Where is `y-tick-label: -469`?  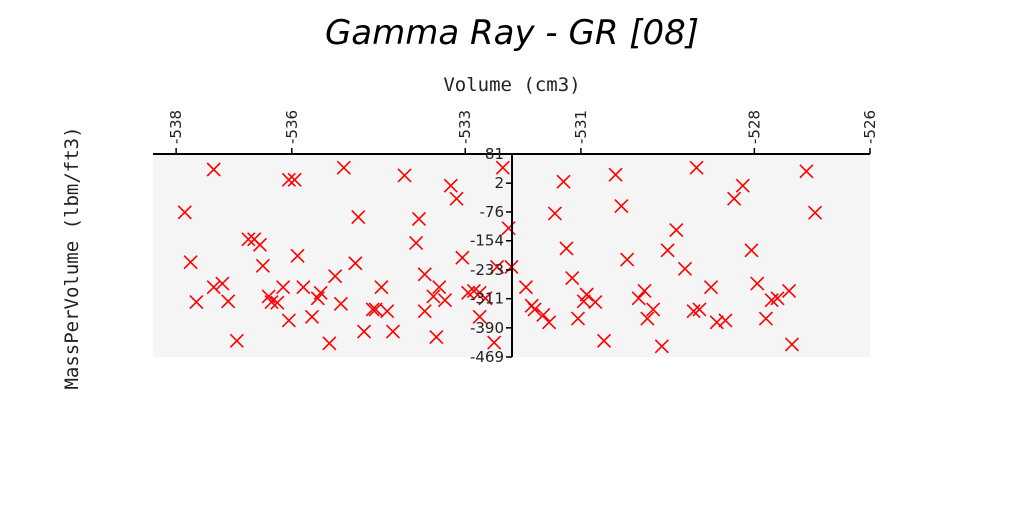
y-tick-label: -469 is located at coordinates (487, 357).